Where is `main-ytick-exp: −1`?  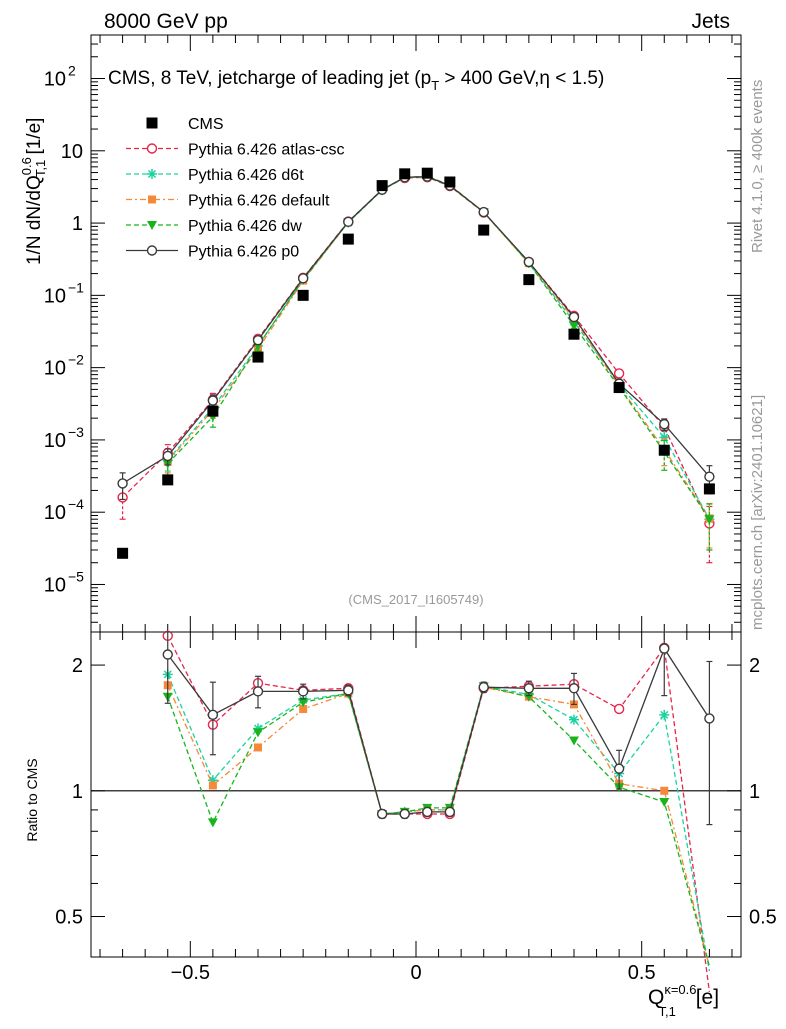
main-ytick-exp: −1 is located at coordinates (76, 287).